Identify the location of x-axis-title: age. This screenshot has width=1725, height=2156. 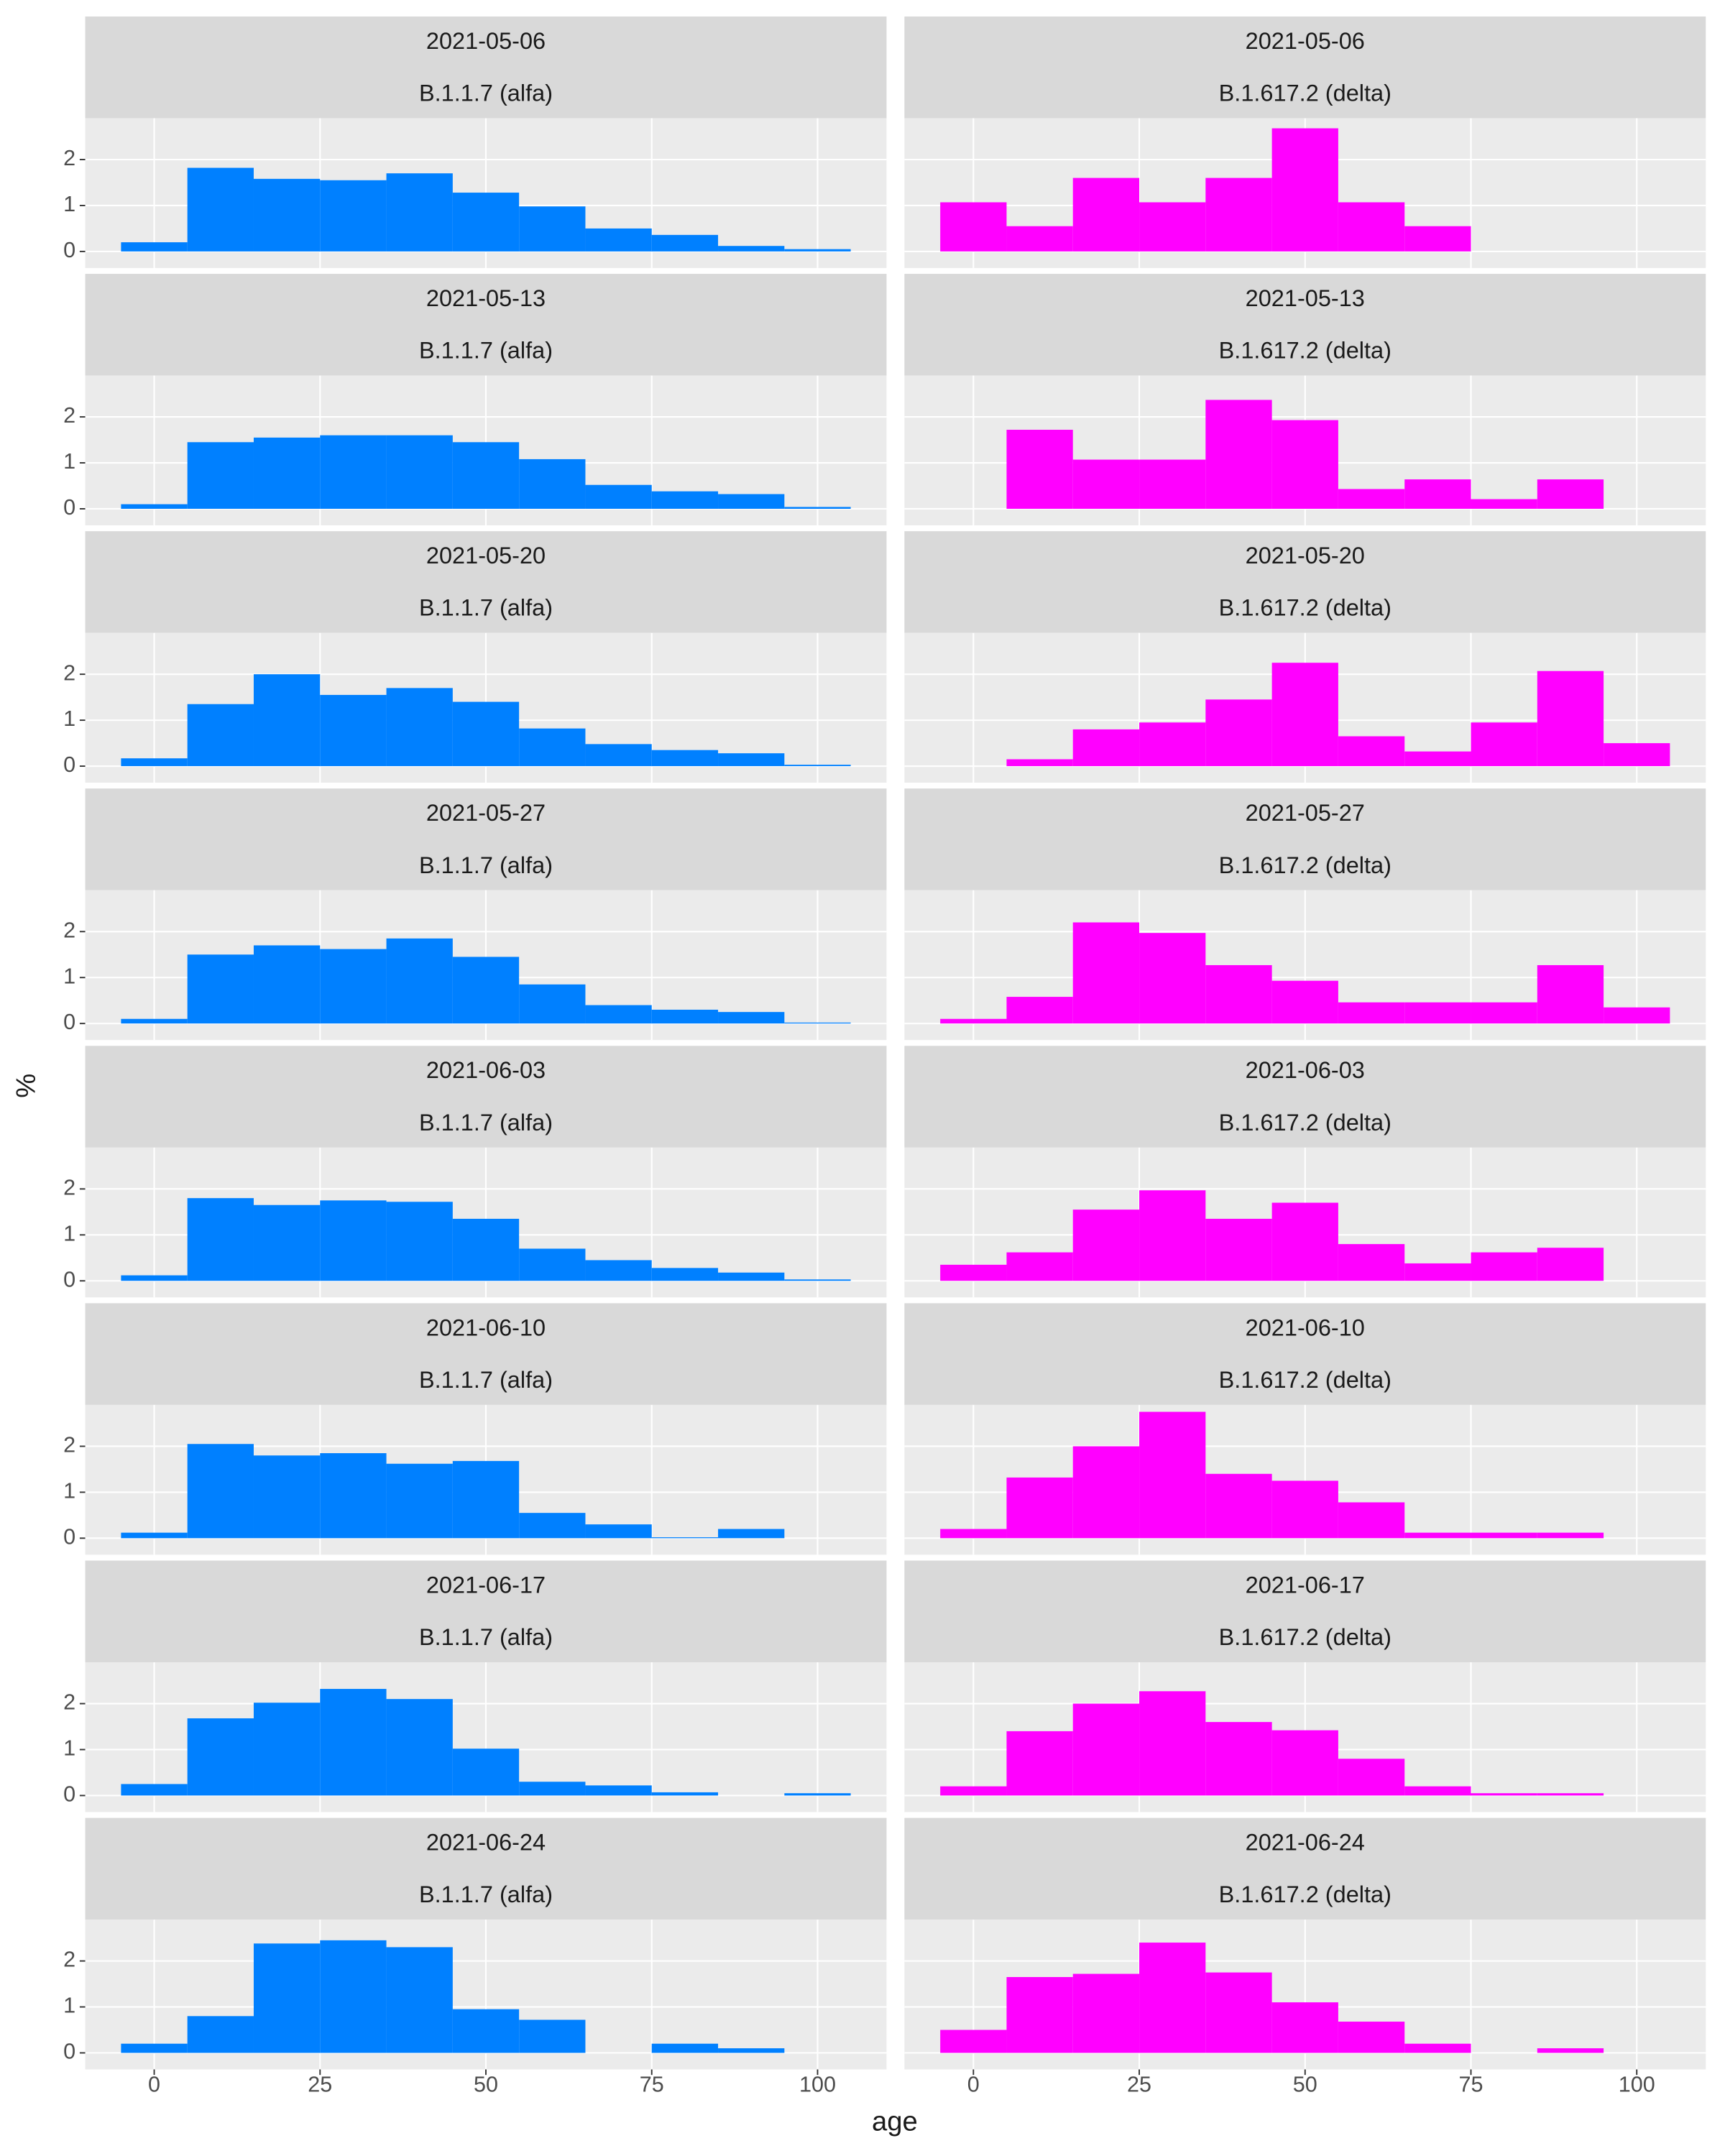
(895, 2122).